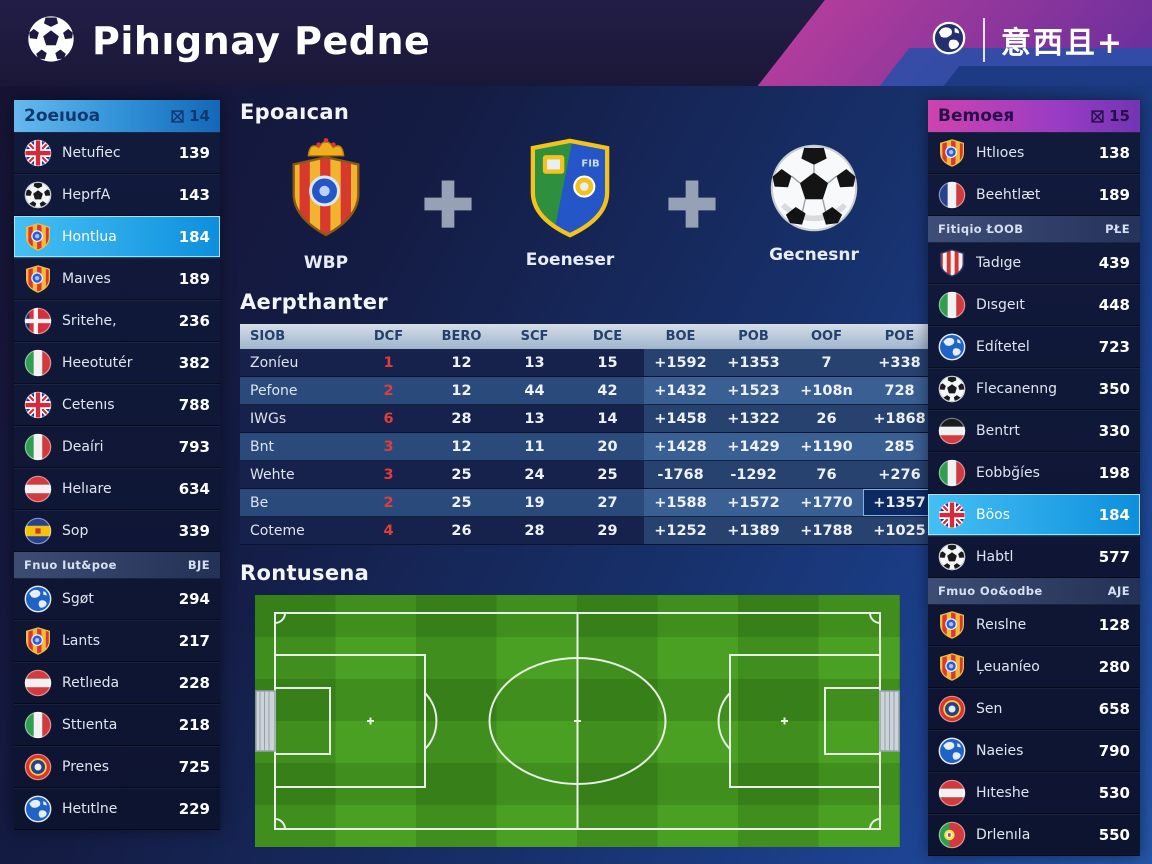 The image size is (1152, 864). Describe the element at coordinates (607, 446) in the screenshot. I see `stat-cell: 20` at that location.